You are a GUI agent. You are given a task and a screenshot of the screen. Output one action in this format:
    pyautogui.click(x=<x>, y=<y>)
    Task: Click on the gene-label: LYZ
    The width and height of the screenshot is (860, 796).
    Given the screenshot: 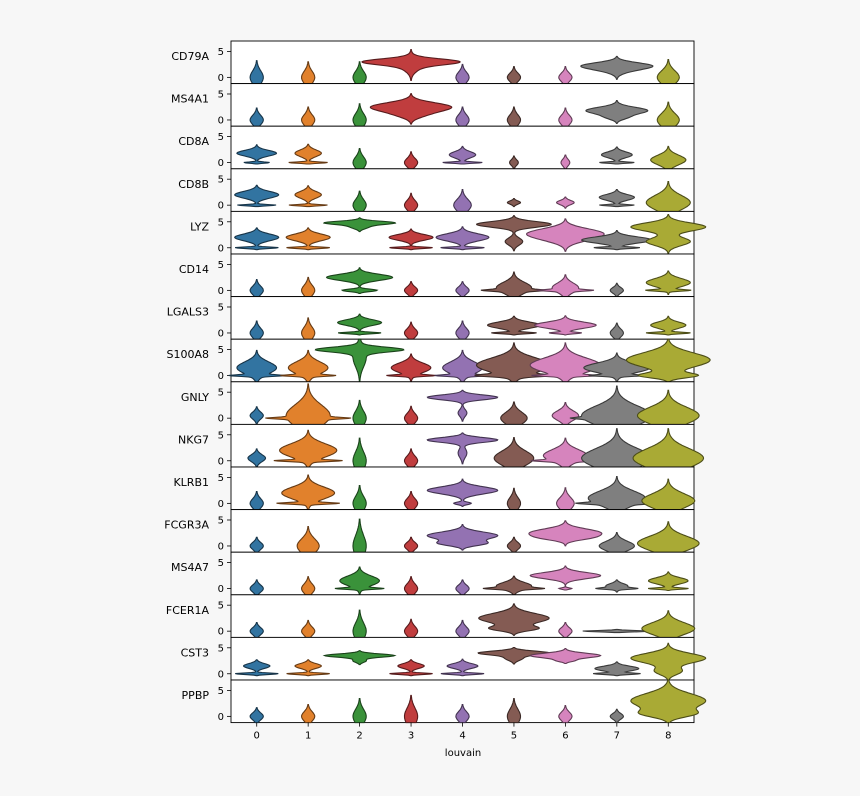 What is the action you would take?
    pyautogui.click(x=199, y=226)
    